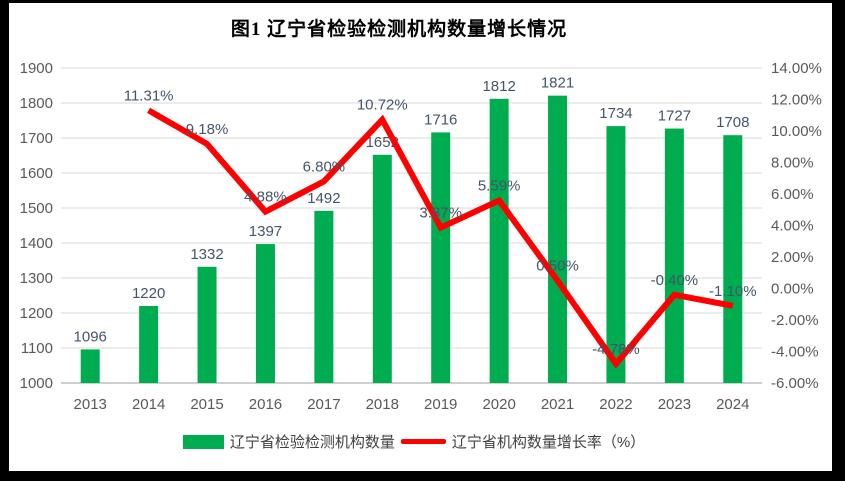 The width and height of the screenshot is (845, 481). Describe the element at coordinates (206, 404) in the screenshot. I see `x-axis-label: 2015` at that location.